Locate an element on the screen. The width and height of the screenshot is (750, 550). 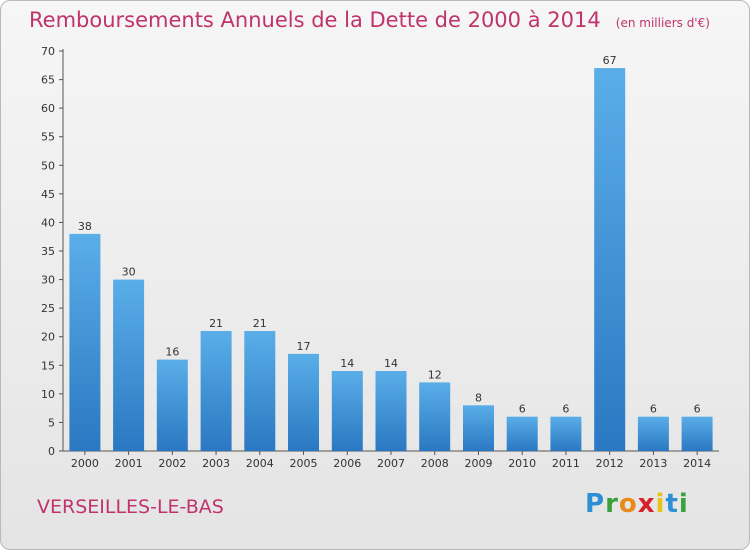
x-tick-label: 2004 is located at coordinates (260, 463).